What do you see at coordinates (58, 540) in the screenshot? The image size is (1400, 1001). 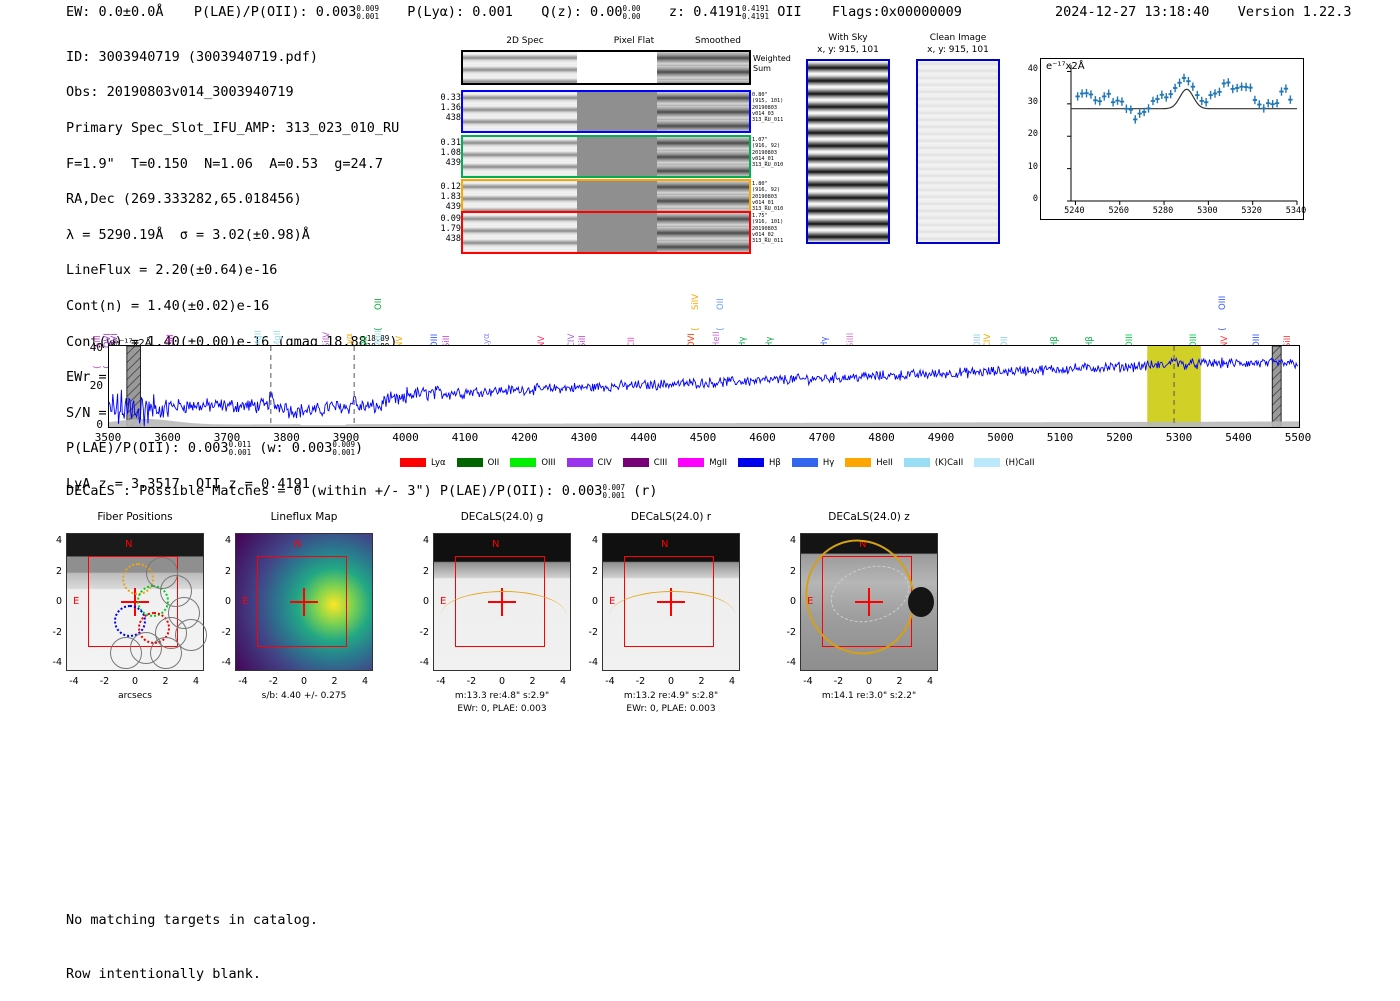 I see `cutout-ytick-0-0: 4` at bounding box center [58, 540].